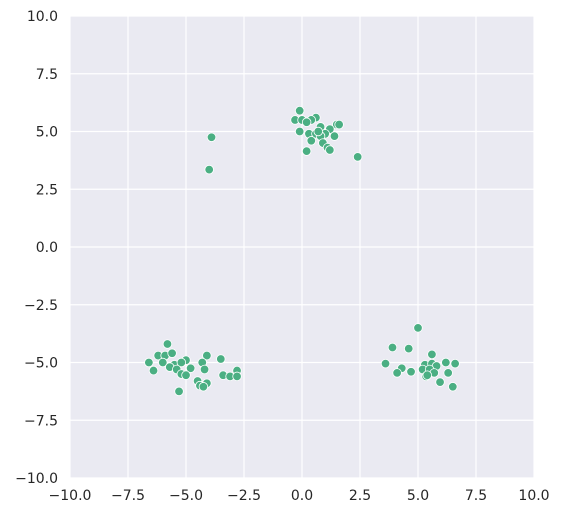 This screenshot has height=516, width=562. I want to click on x-axis-ticks: −10.0 −7.5 −5.0 −2.5 0.0 2.5 5.0 7.5 10.0, so click(299, 496).